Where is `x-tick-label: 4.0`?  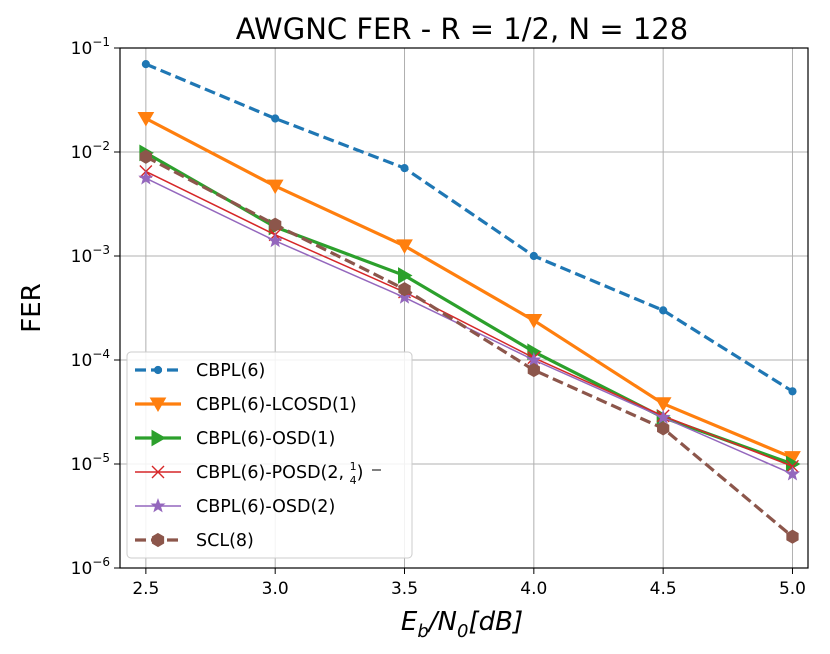
x-tick-label: 4.0 is located at coordinates (533, 589).